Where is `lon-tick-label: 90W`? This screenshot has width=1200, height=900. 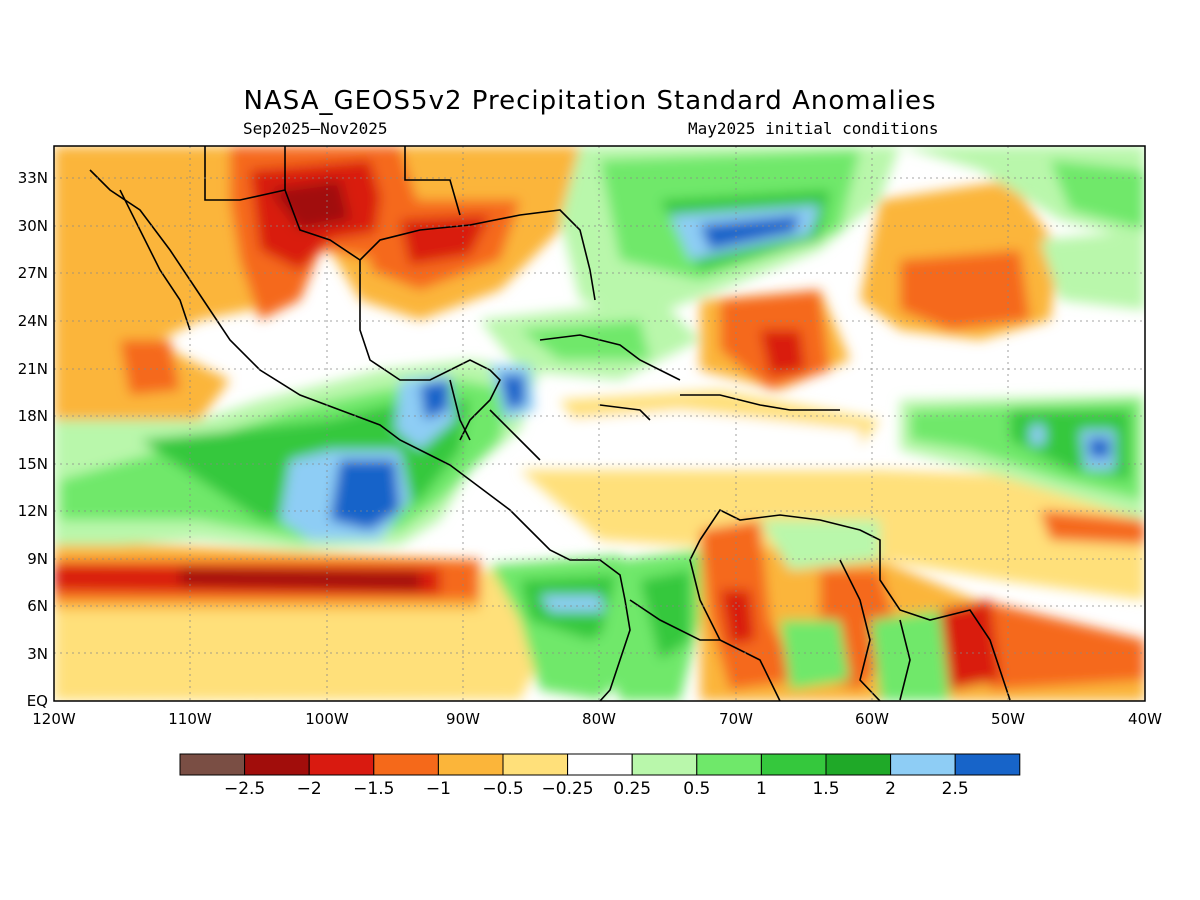 lon-tick-label: 90W is located at coordinates (463, 719).